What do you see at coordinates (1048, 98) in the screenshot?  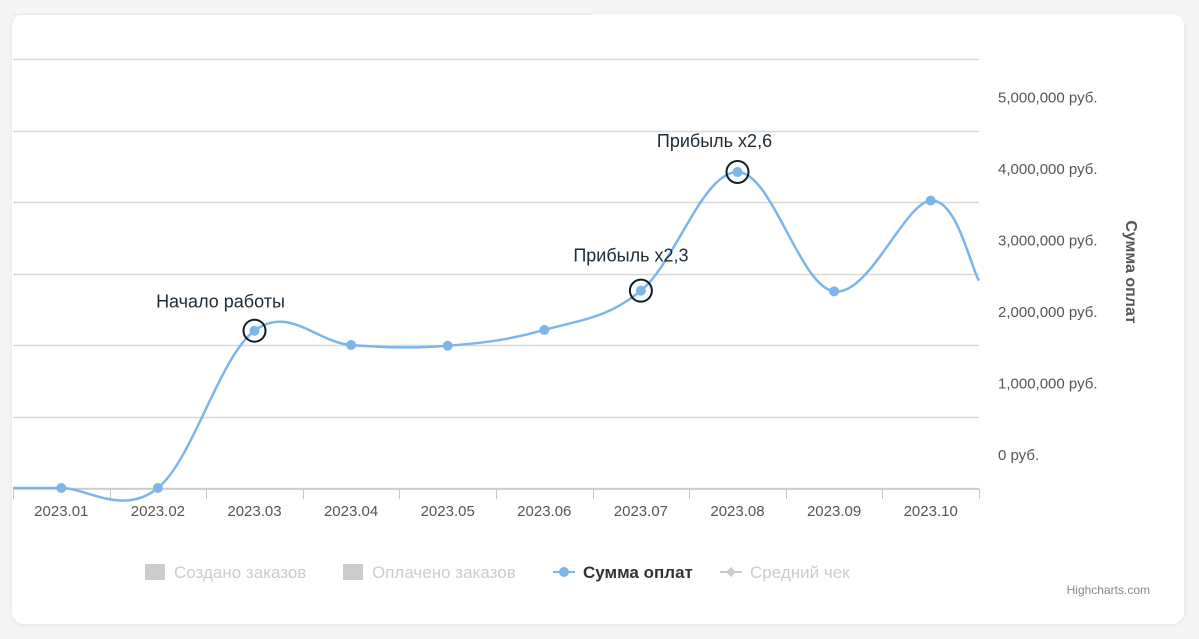 I see `y-tick-label: 5,000,000 руб.` at bounding box center [1048, 98].